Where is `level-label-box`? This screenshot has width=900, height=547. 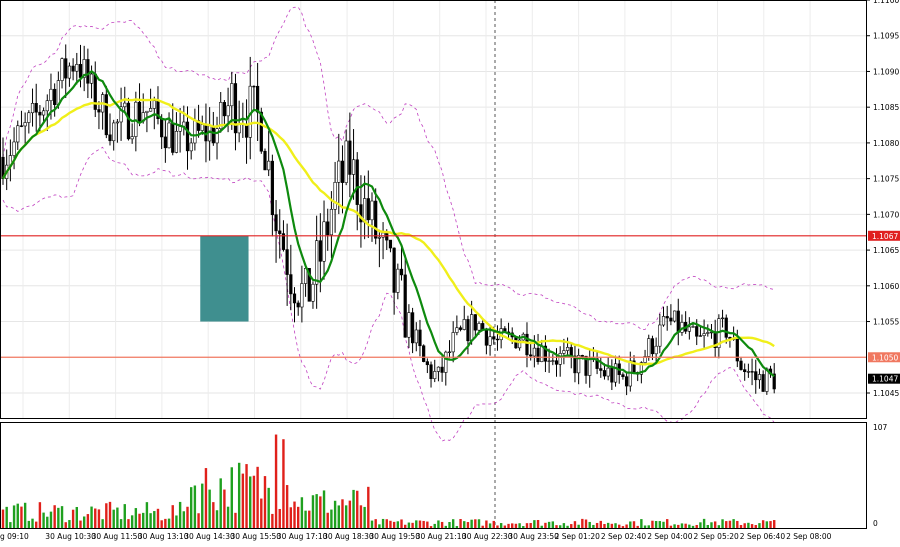
level-label-box is located at coordinates (884, 235).